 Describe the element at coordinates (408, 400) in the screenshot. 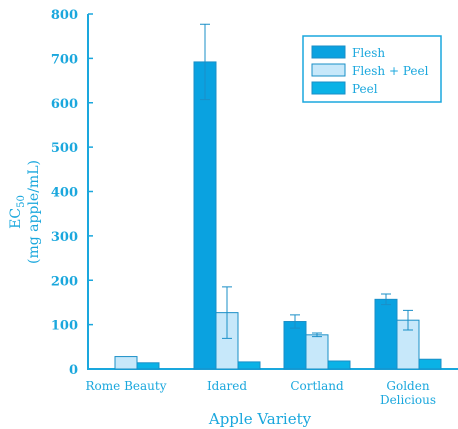

I see `x-tick-label-line2: Delicious` at that location.